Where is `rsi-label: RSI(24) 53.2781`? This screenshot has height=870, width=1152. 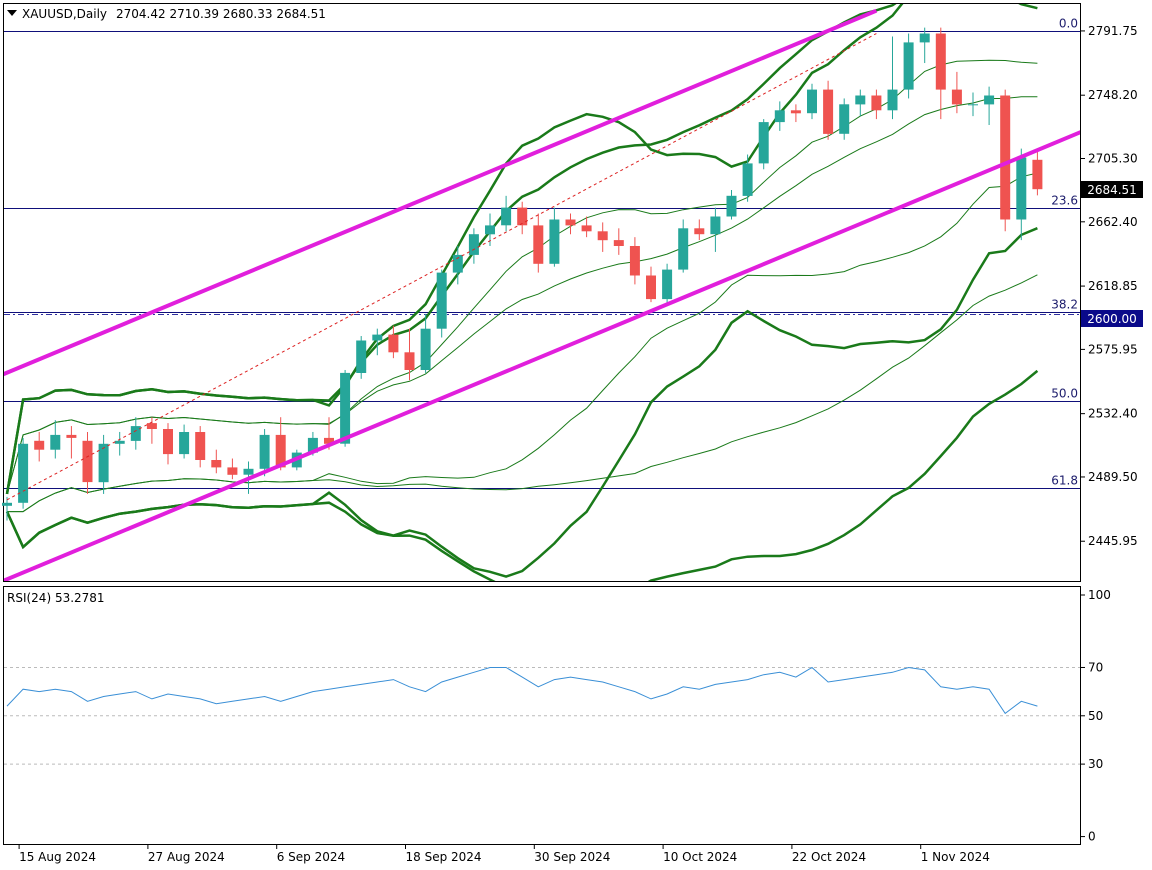 rsi-label: RSI(24) 53.2781 is located at coordinates (56, 598).